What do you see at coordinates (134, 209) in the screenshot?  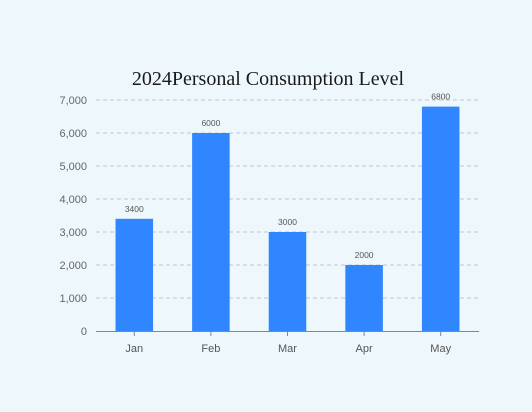 I see `data-label: 3400` at bounding box center [134, 209].